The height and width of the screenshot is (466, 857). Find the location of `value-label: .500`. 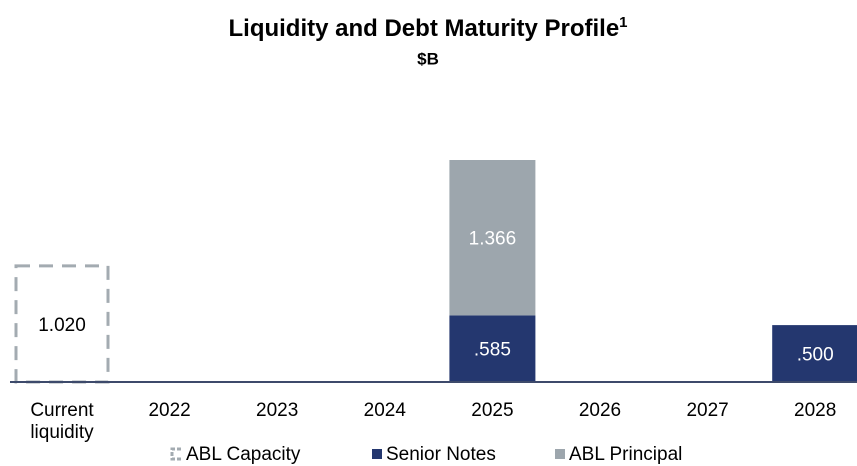

value-label: .500 is located at coordinates (815, 355).